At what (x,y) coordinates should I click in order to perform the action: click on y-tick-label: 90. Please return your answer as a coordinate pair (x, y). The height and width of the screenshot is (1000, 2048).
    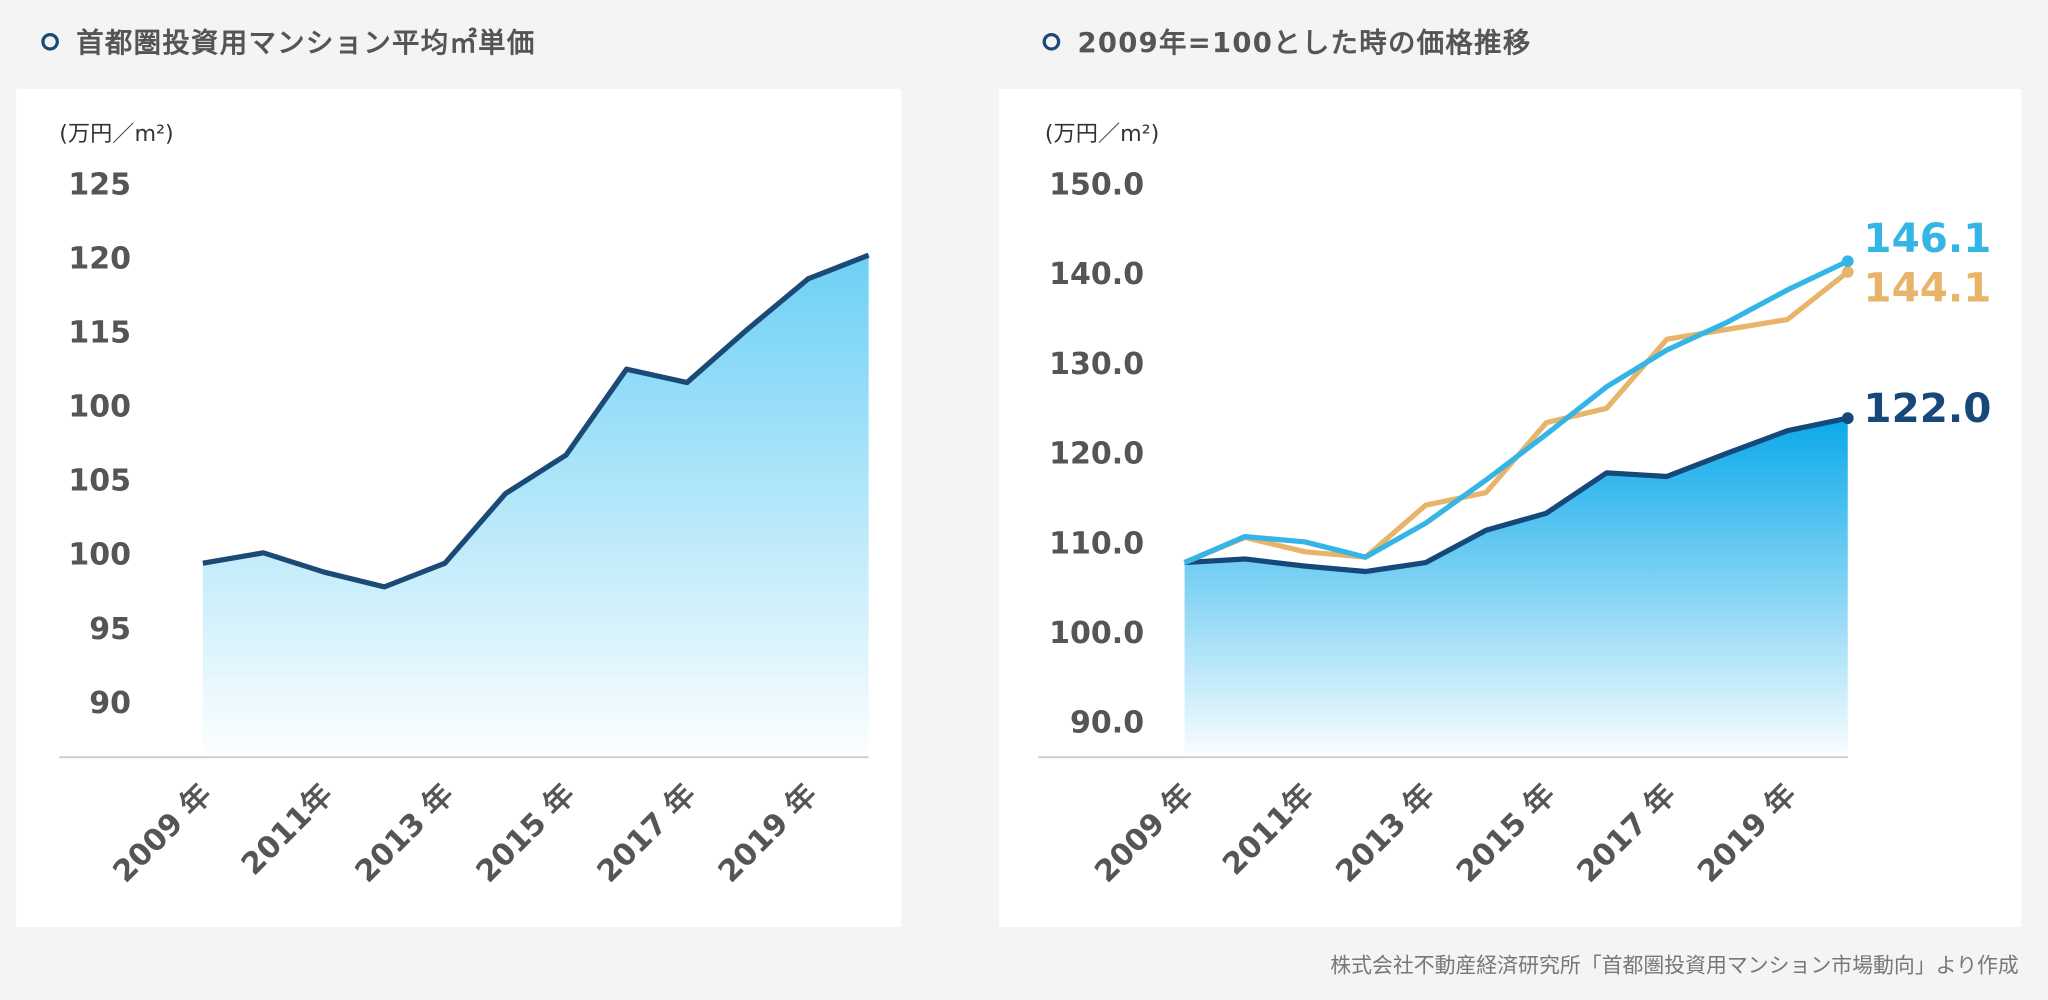
    Looking at the image, I should click on (110, 703).